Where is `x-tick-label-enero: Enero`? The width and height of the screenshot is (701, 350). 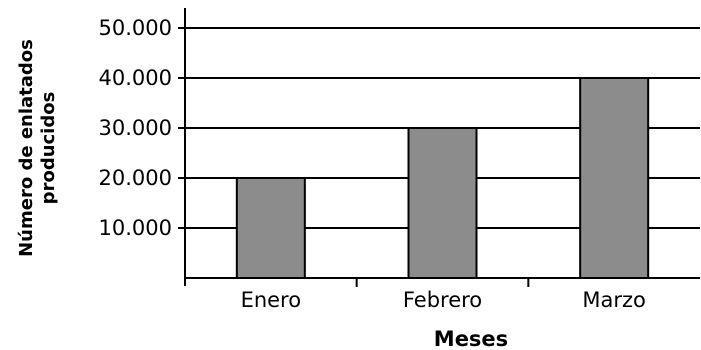
x-tick-label-enero: Enero is located at coordinates (271, 300).